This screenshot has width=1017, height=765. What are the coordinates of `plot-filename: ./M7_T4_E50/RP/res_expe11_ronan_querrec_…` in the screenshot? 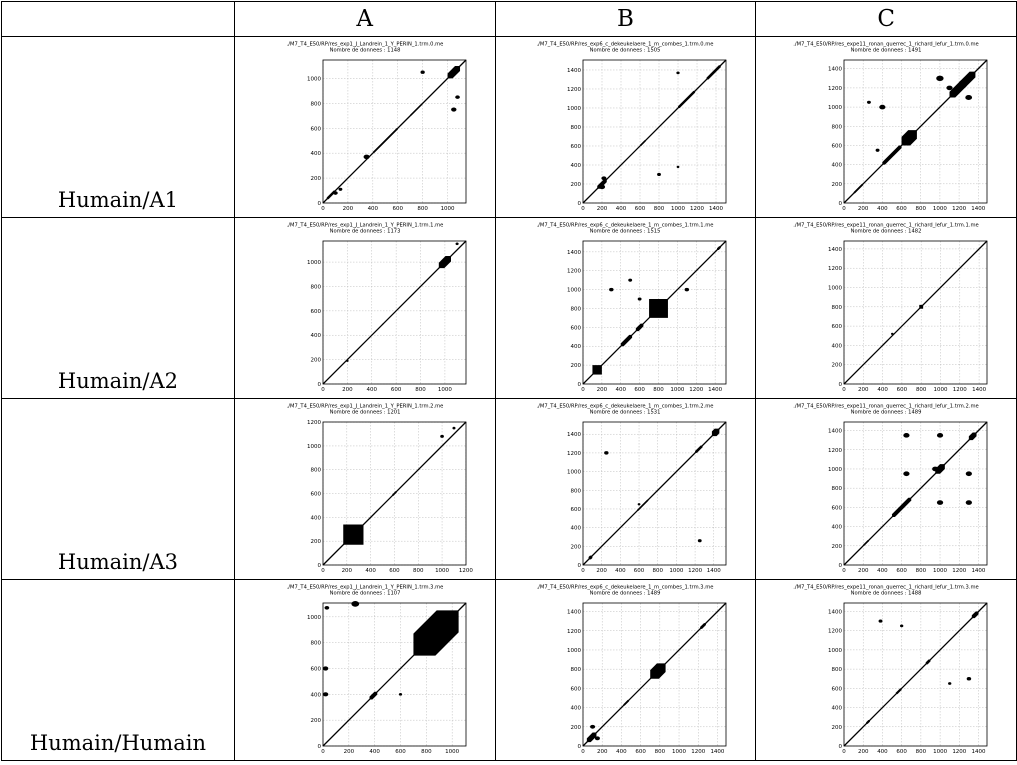 It's located at (885, 226).